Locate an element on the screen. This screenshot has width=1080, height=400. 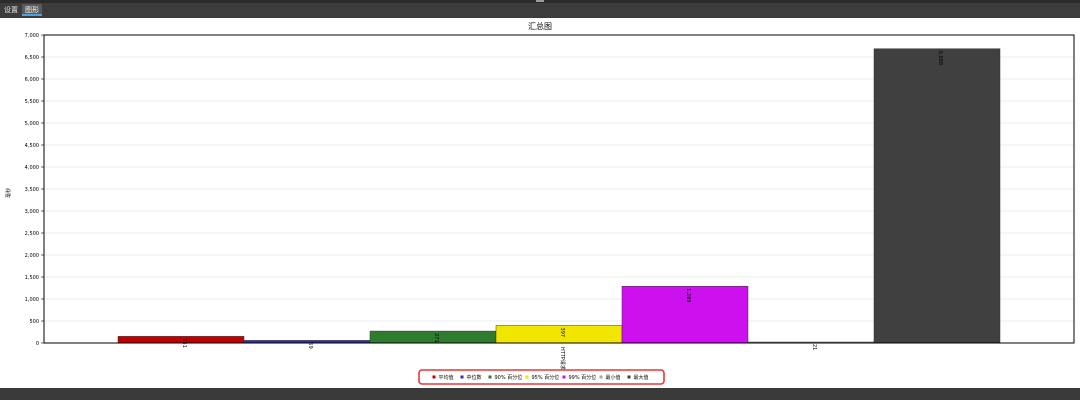
tab-settings: 设置 is located at coordinates (11, 10).